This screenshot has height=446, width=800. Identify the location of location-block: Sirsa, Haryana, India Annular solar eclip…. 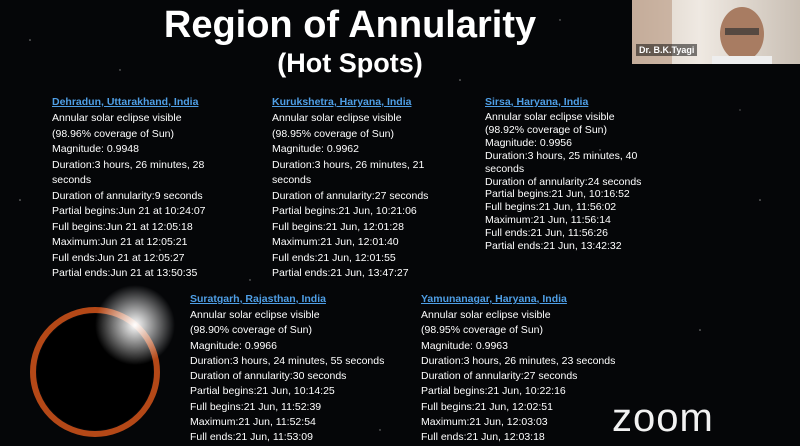
(563, 174).